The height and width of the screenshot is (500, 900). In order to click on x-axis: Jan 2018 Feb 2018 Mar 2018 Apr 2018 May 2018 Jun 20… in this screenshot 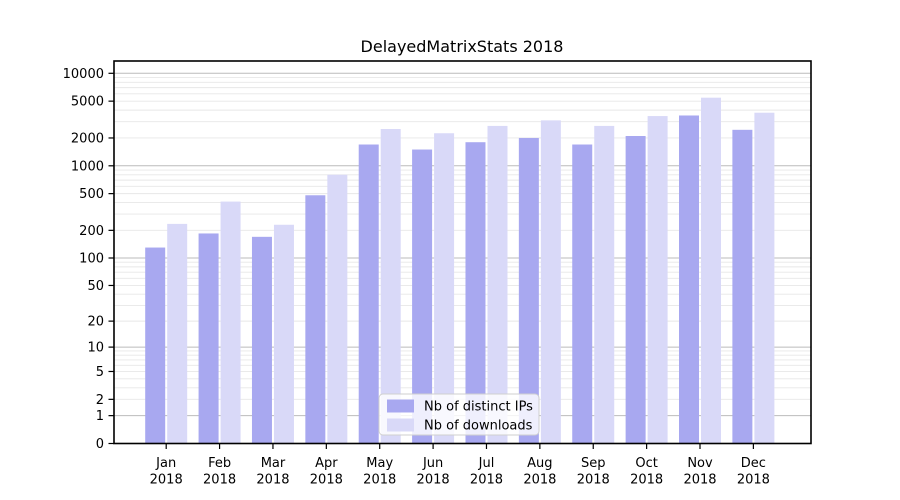, I will do `click(460, 465)`.